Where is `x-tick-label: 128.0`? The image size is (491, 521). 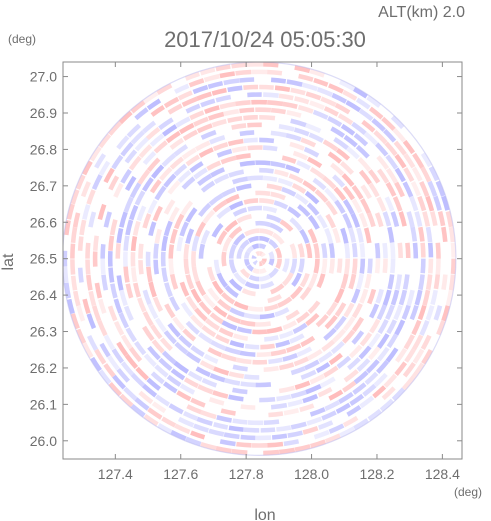 x-tick-label: 128.0 is located at coordinates (311, 474).